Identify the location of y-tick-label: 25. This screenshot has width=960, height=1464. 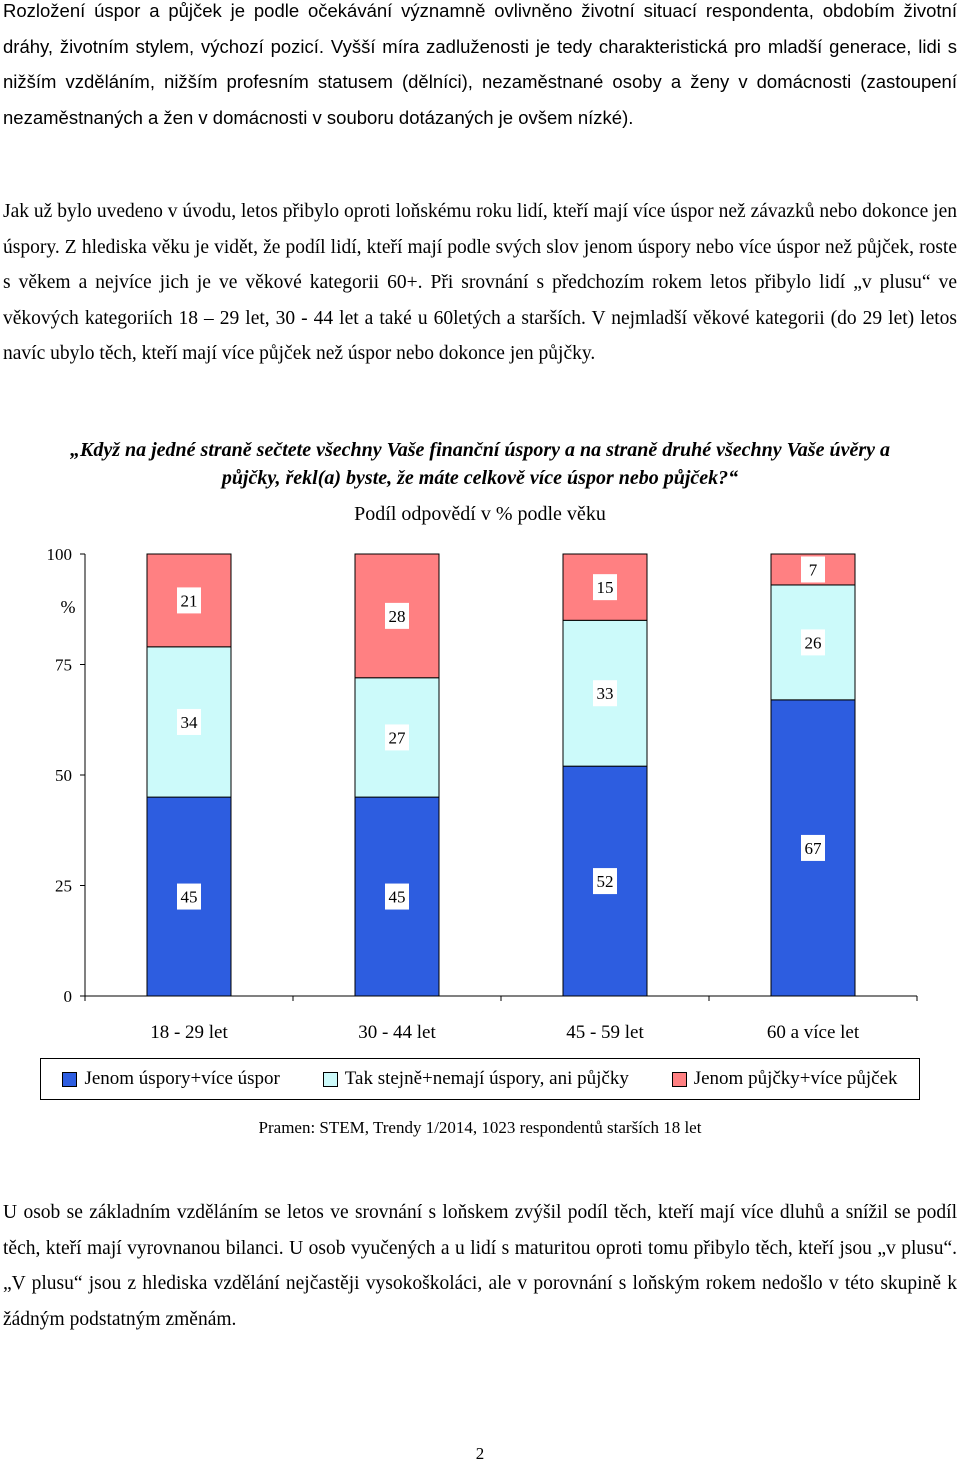
(63, 886).